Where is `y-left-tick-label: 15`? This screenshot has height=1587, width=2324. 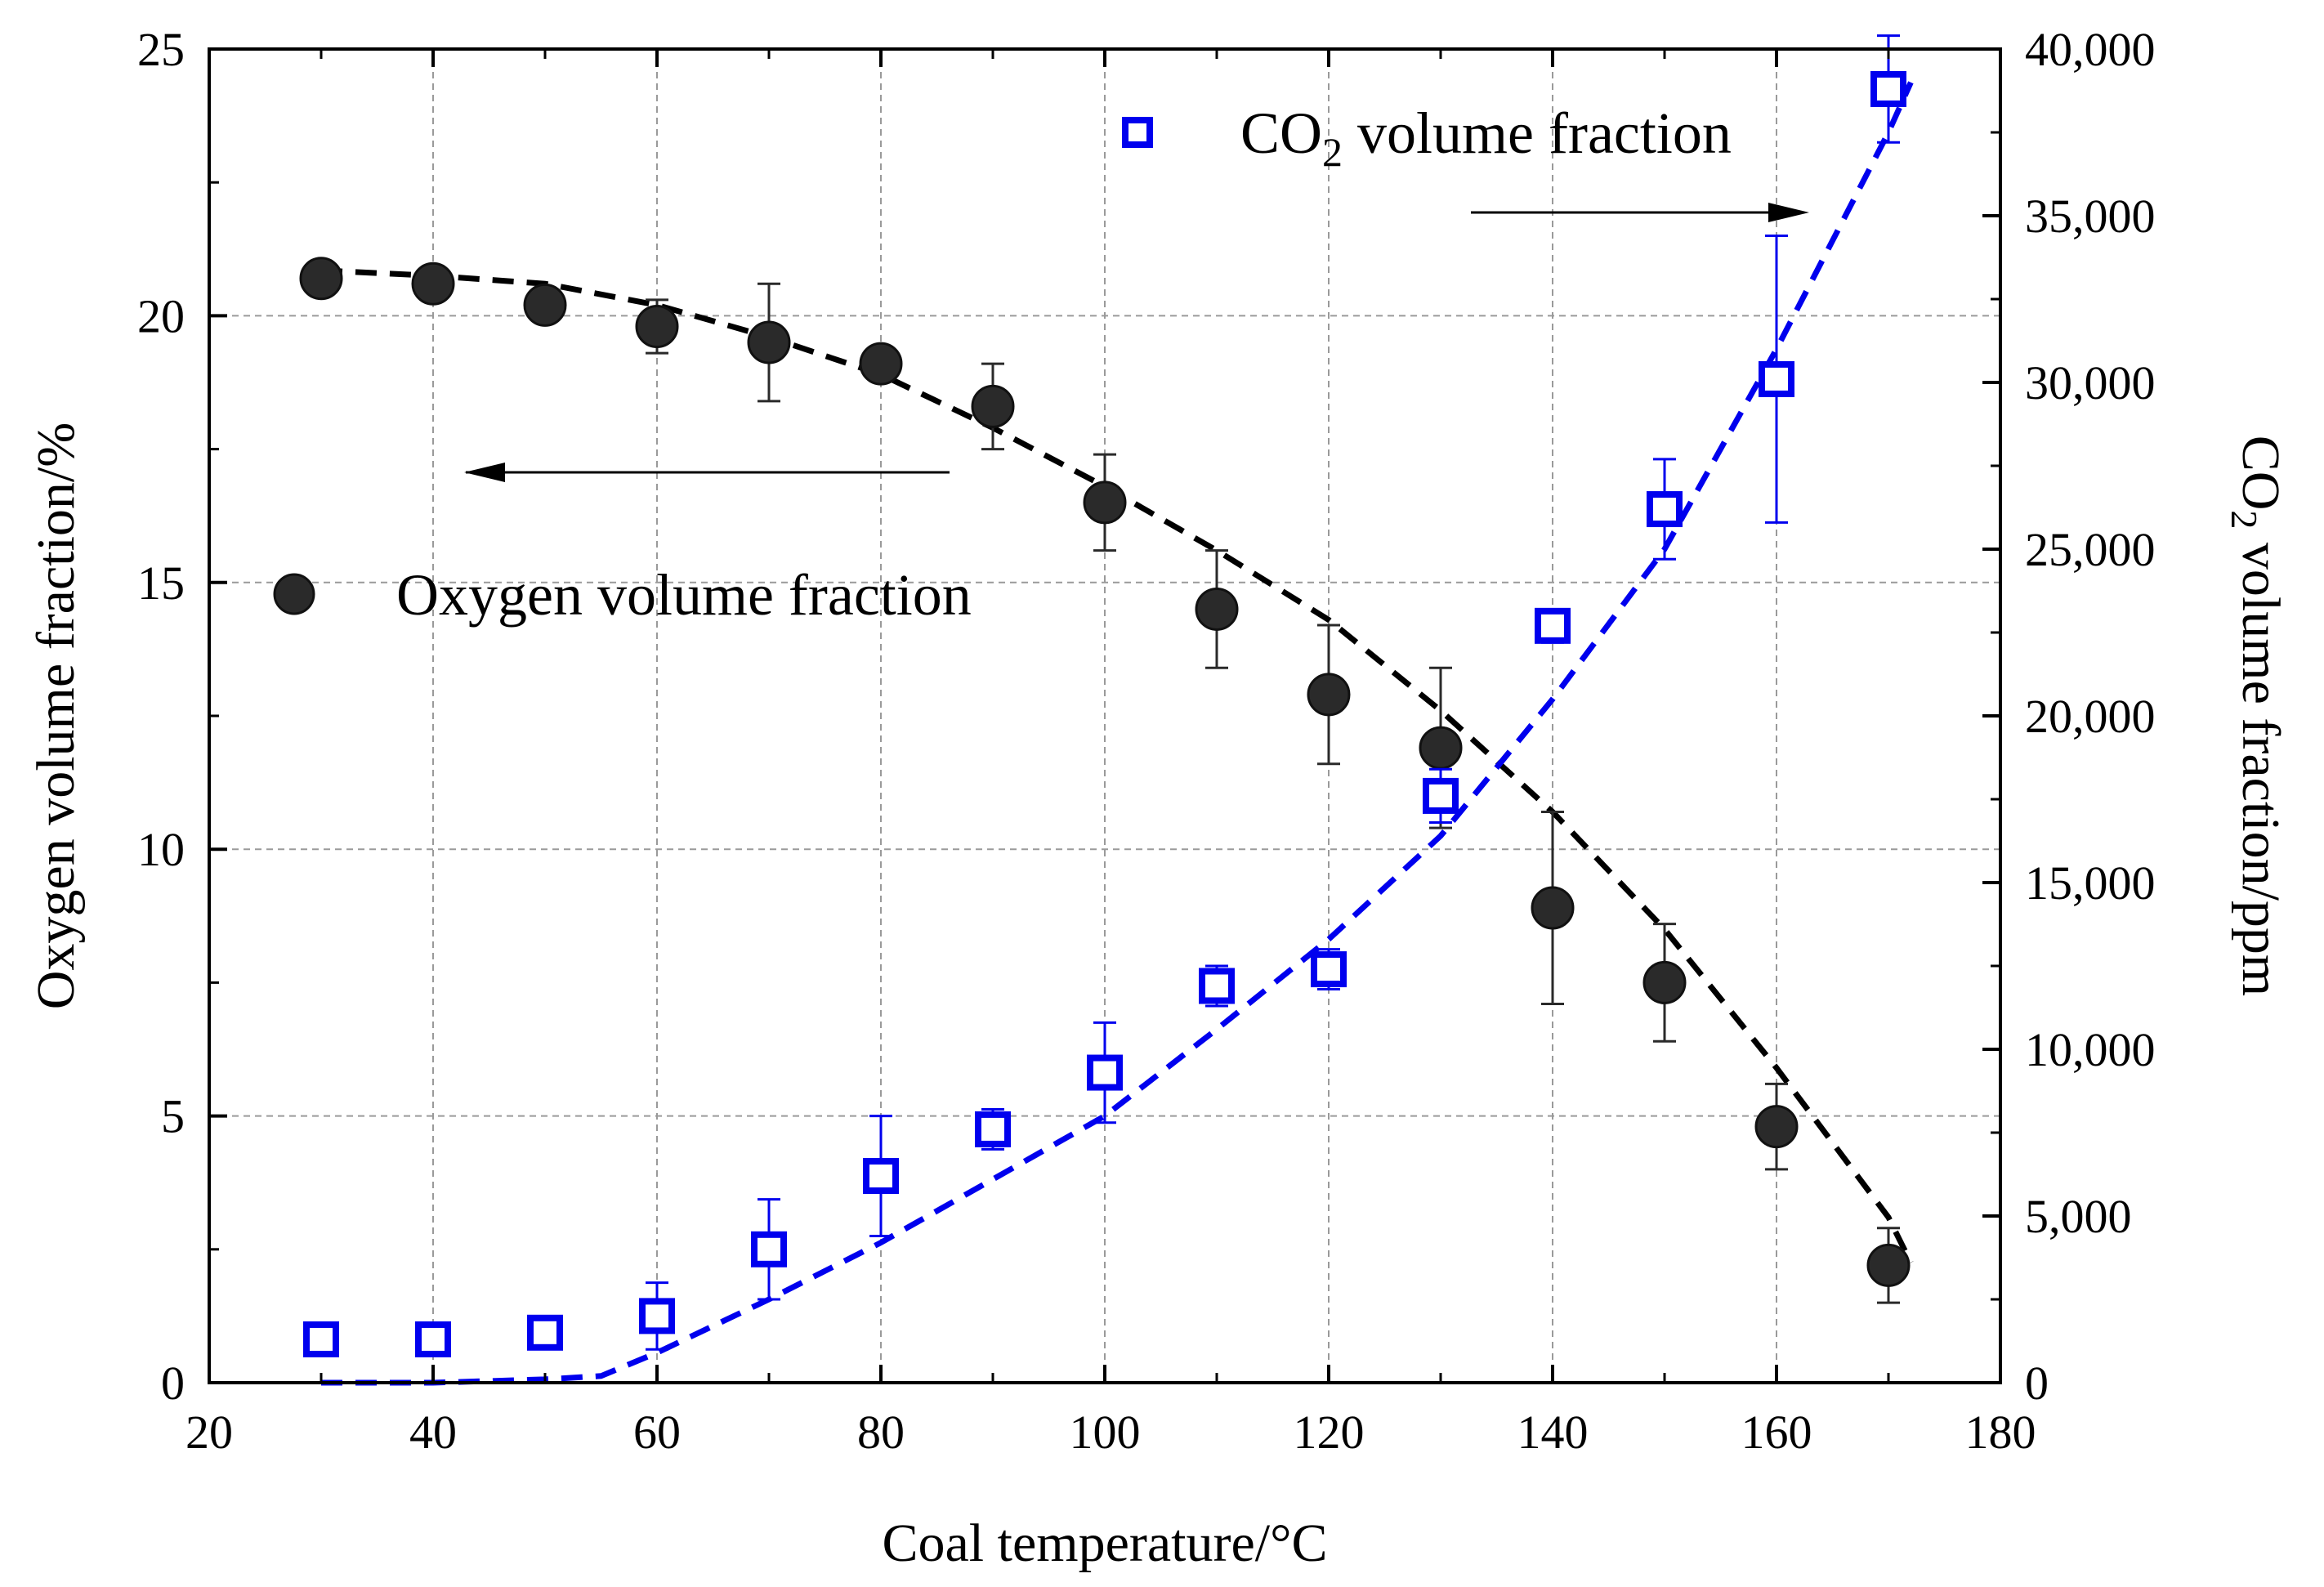 y-left-tick-label: 15 is located at coordinates (161, 583).